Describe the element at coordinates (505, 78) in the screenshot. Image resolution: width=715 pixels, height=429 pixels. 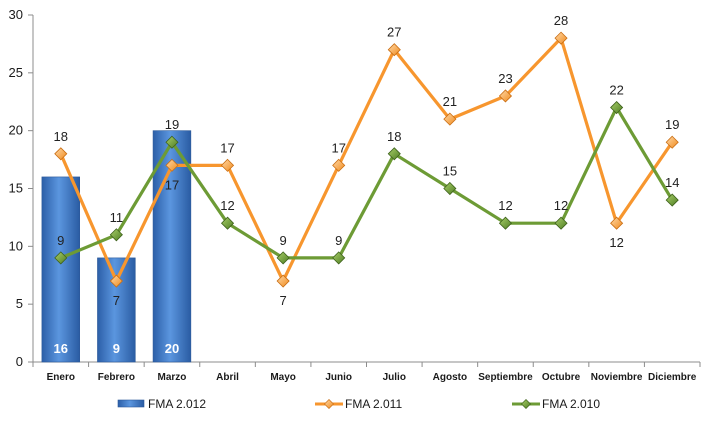
I see `data-value-label: 23` at that location.